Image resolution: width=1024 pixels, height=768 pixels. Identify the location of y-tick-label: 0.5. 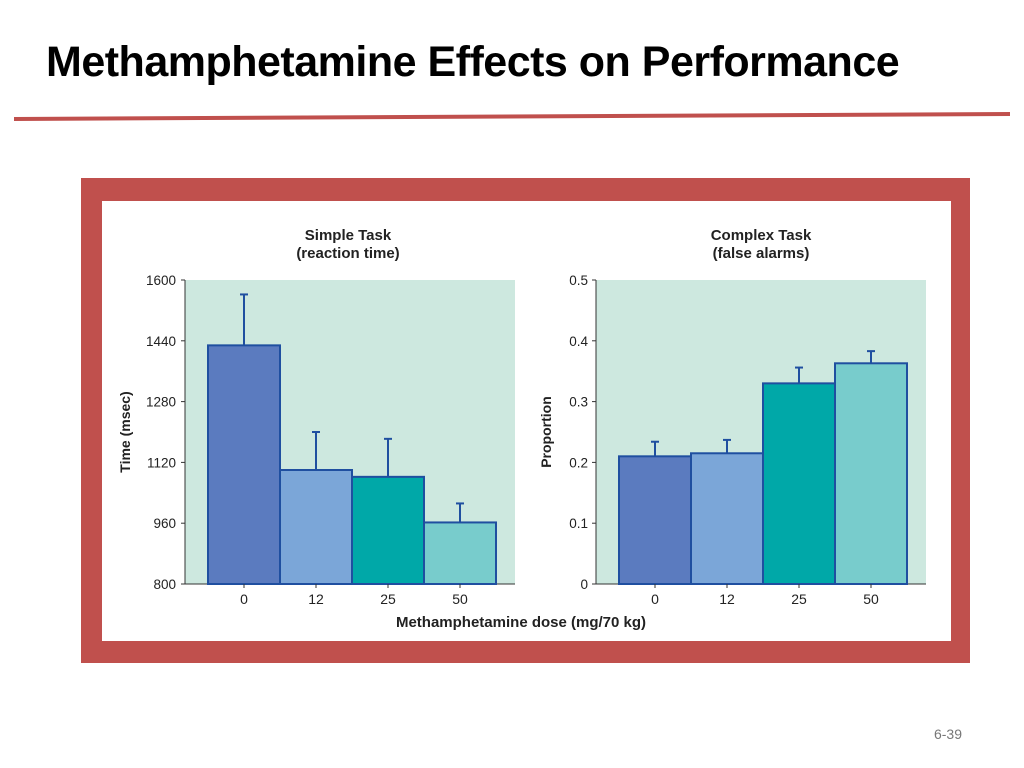
(578, 280).